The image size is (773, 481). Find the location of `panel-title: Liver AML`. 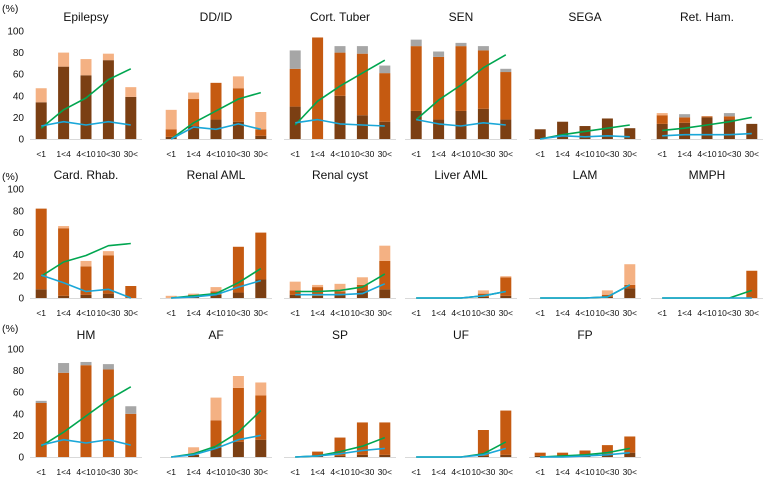

panel-title: Liver AML is located at coordinates (461, 175).